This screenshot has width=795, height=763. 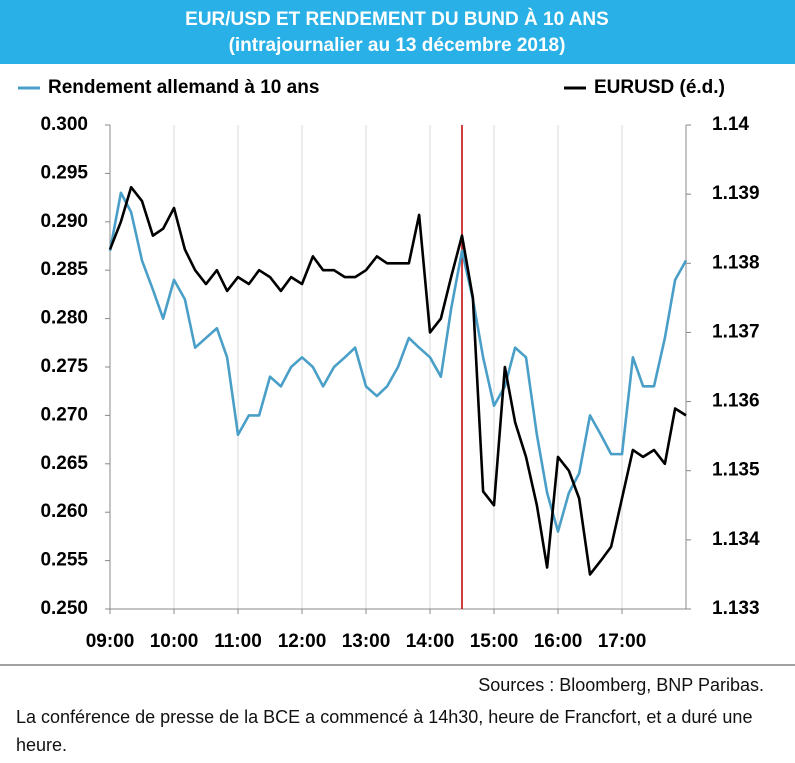 What do you see at coordinates (174, 641) in the screenshot?
I see `x-tick-label: 10:00` at bounding box center [174, 641].